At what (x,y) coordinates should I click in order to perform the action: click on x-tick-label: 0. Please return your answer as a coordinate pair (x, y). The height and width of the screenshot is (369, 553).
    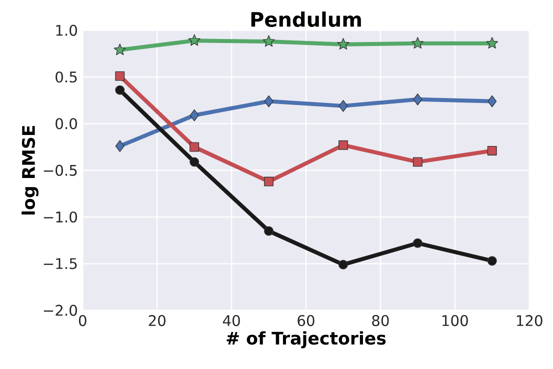
    Looking at the image, I should click on (82, 320).